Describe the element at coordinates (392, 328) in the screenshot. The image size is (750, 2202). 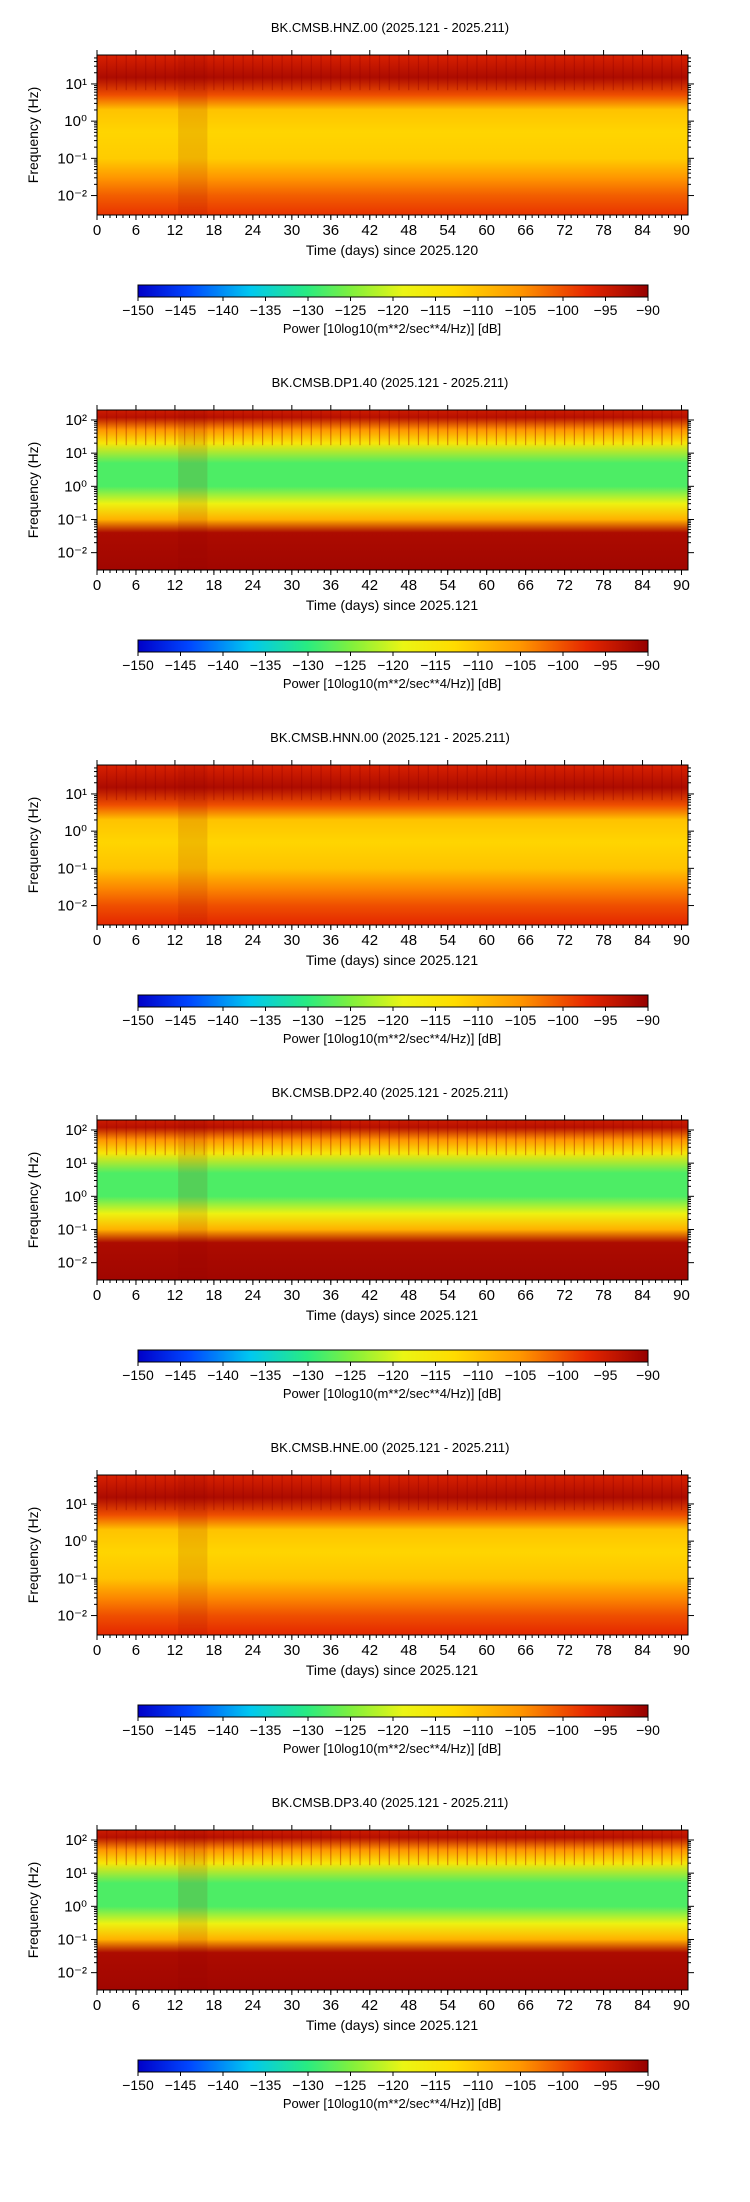
I see `colorbar-label: Power [10log10(m**2/sec**4/Hz)] [dB]` at that location.